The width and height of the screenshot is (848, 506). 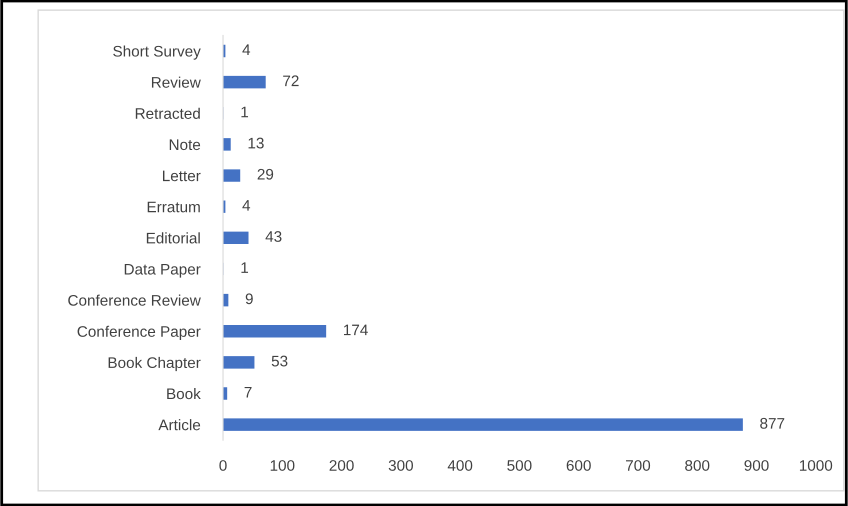 What do you see at coordinates (266, 174) in the screenshot?
I see `data-label: 29` at bounding box center [266, 174].